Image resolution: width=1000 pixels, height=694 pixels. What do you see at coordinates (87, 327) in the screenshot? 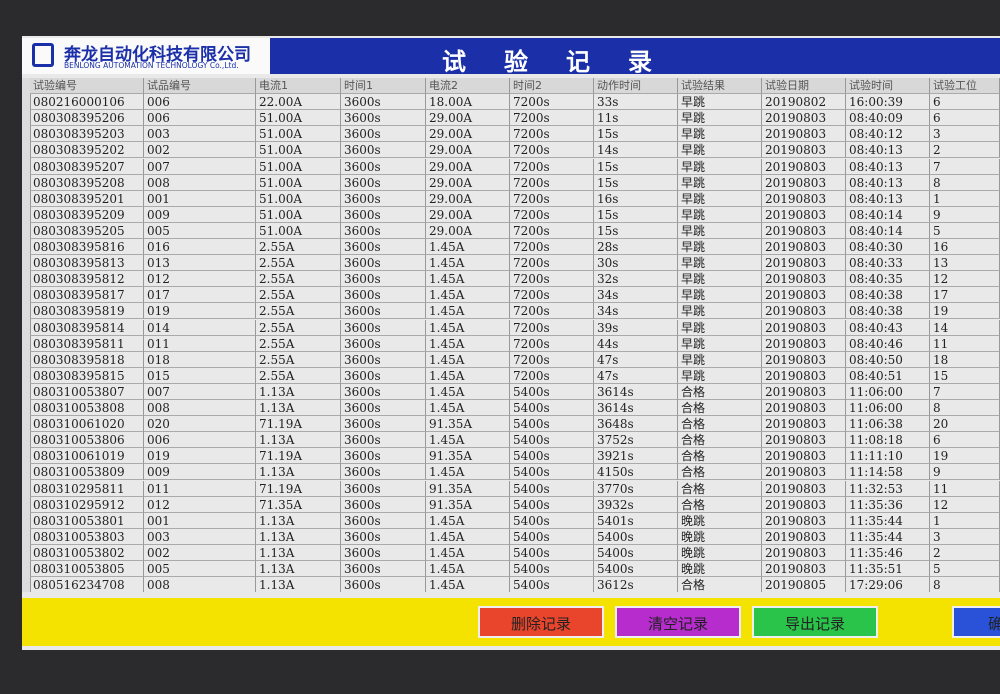
I see `table-cell: 080308395814` at bounding box center [87, 327].